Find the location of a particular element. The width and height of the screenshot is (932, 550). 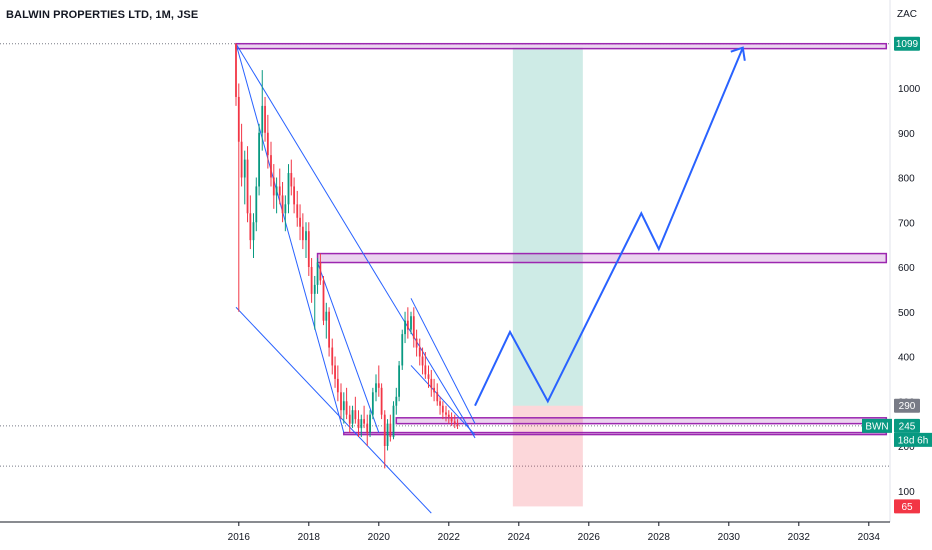

countdown-badge is located at coordinates (913, 439).